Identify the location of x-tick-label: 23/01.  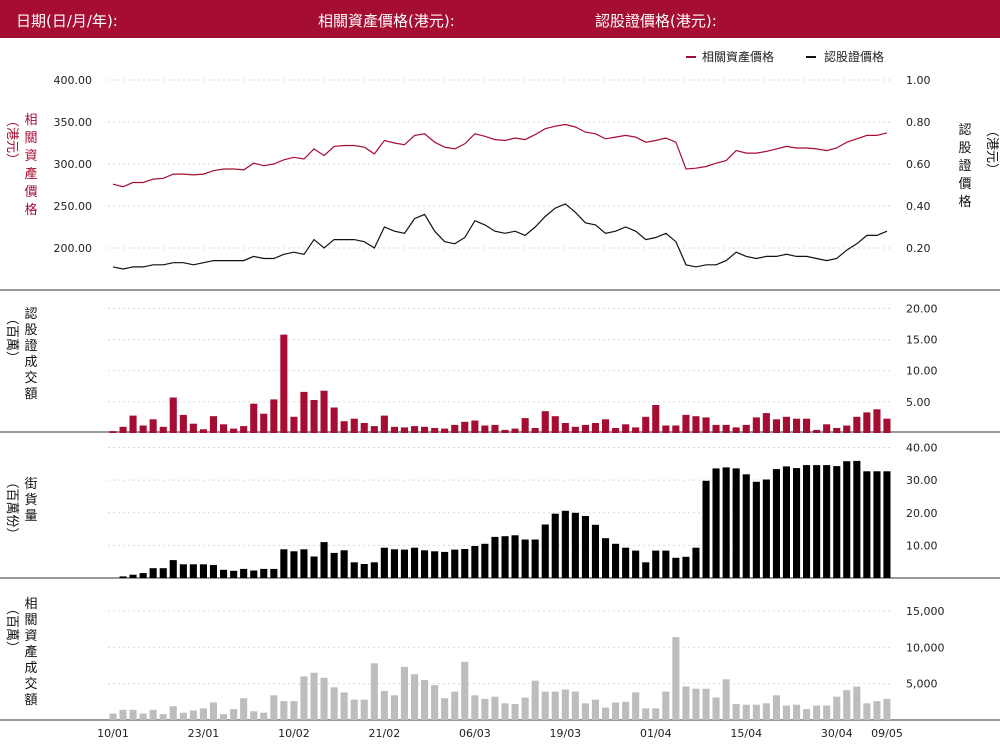
(204, 733).